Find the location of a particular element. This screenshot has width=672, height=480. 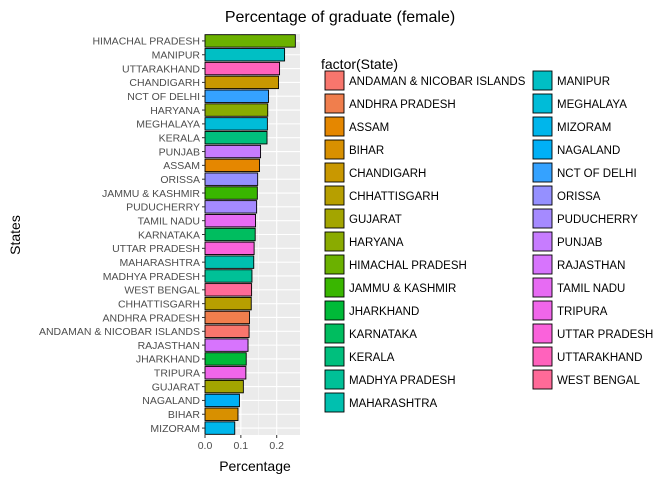

bars is located at coordinates (250, 234).